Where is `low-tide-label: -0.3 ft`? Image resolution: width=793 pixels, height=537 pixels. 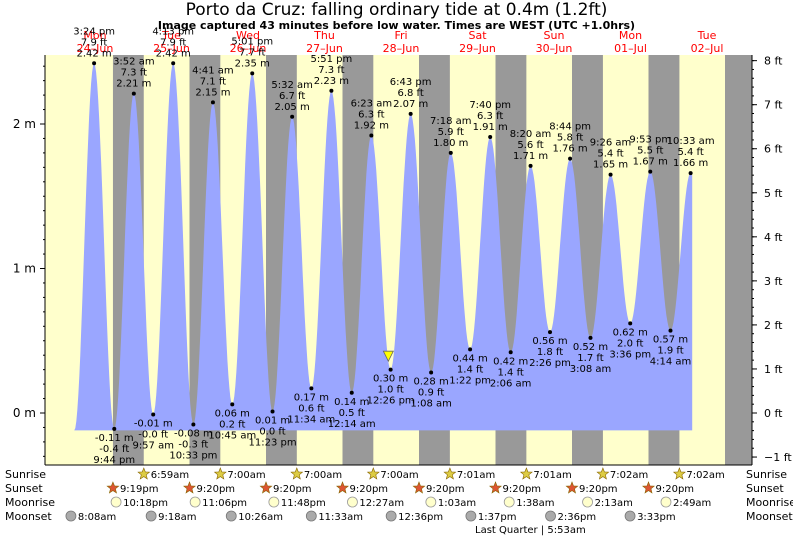
low-tide-label: -0.3 ft is located at coordinates (193, 445).